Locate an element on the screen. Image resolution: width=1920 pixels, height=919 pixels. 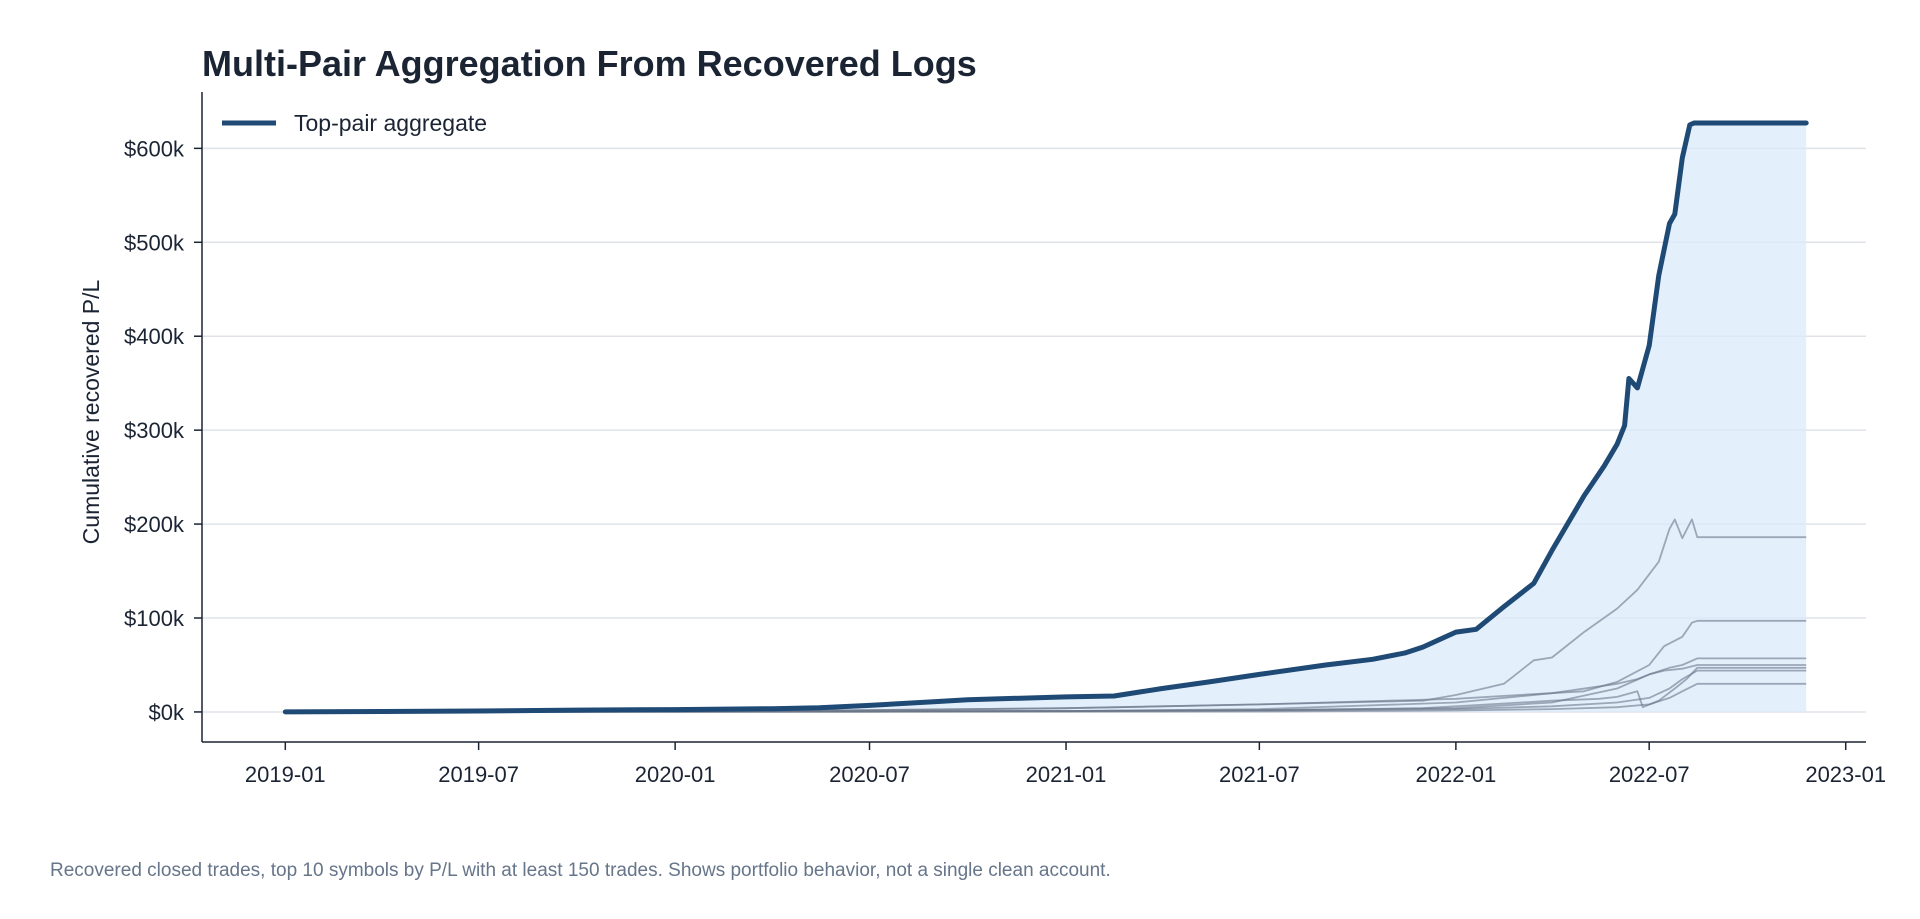
y-tick-label: $0k is located at coordinates (167, 712).